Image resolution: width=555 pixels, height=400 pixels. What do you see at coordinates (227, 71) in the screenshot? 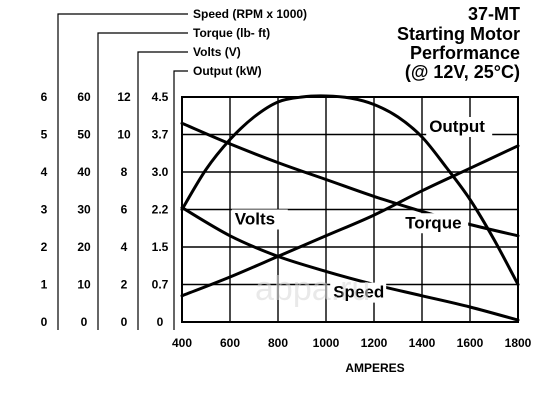
I see `axis-label-output: Output (kW)` at bounding box center [227, 71].